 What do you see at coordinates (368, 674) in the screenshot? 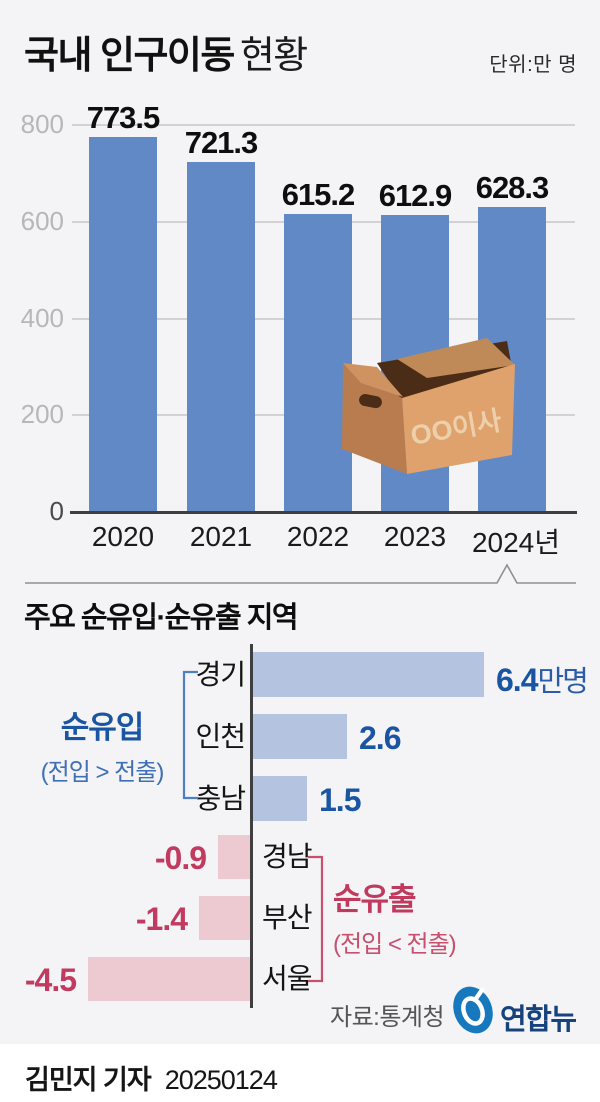
I see `bar-gyeonggi` at bounding box center [368, 674].